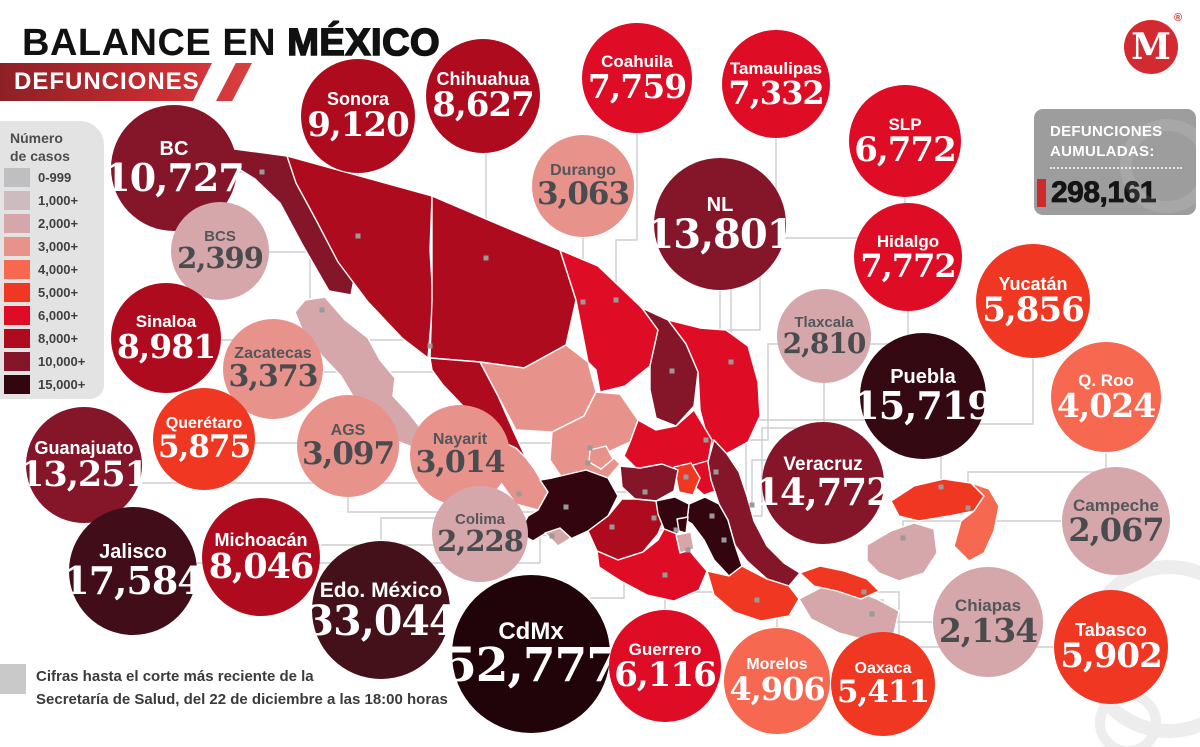 The width and height of the screenshot is (1200, 747). Describe the element at coordinates (483, 105) in the screenshot. I see `state-deaths-value: 8,627` at that location.